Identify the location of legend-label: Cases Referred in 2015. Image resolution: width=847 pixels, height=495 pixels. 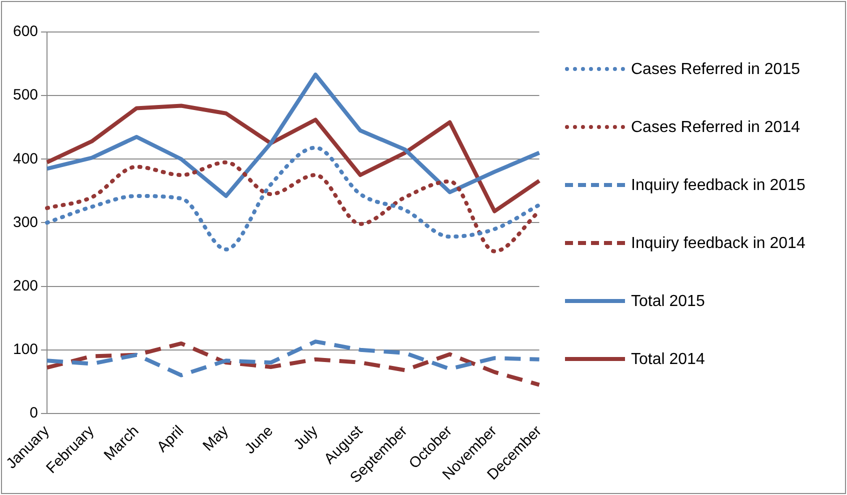
(716, 70).